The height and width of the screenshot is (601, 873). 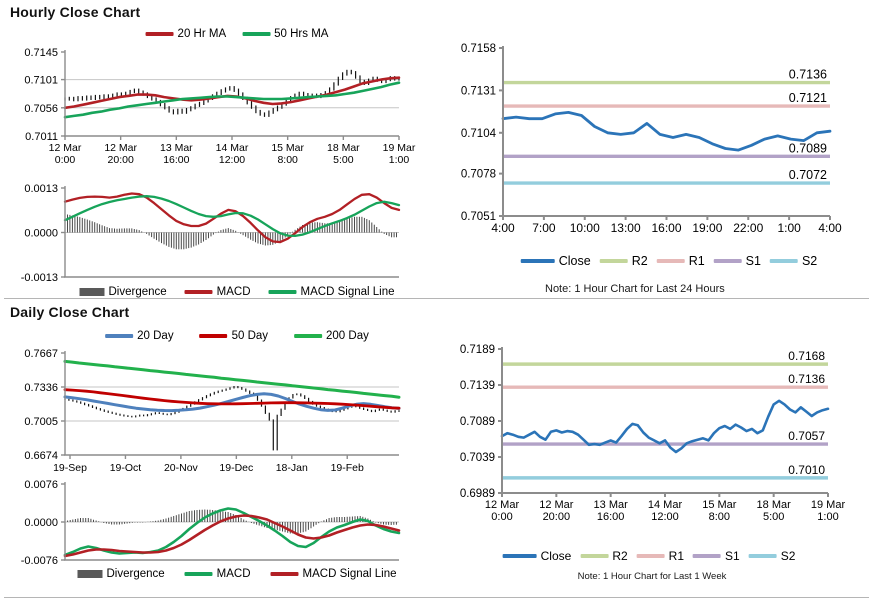 I want to click on svg-text: 0.7131, so click(x=478, y=92).